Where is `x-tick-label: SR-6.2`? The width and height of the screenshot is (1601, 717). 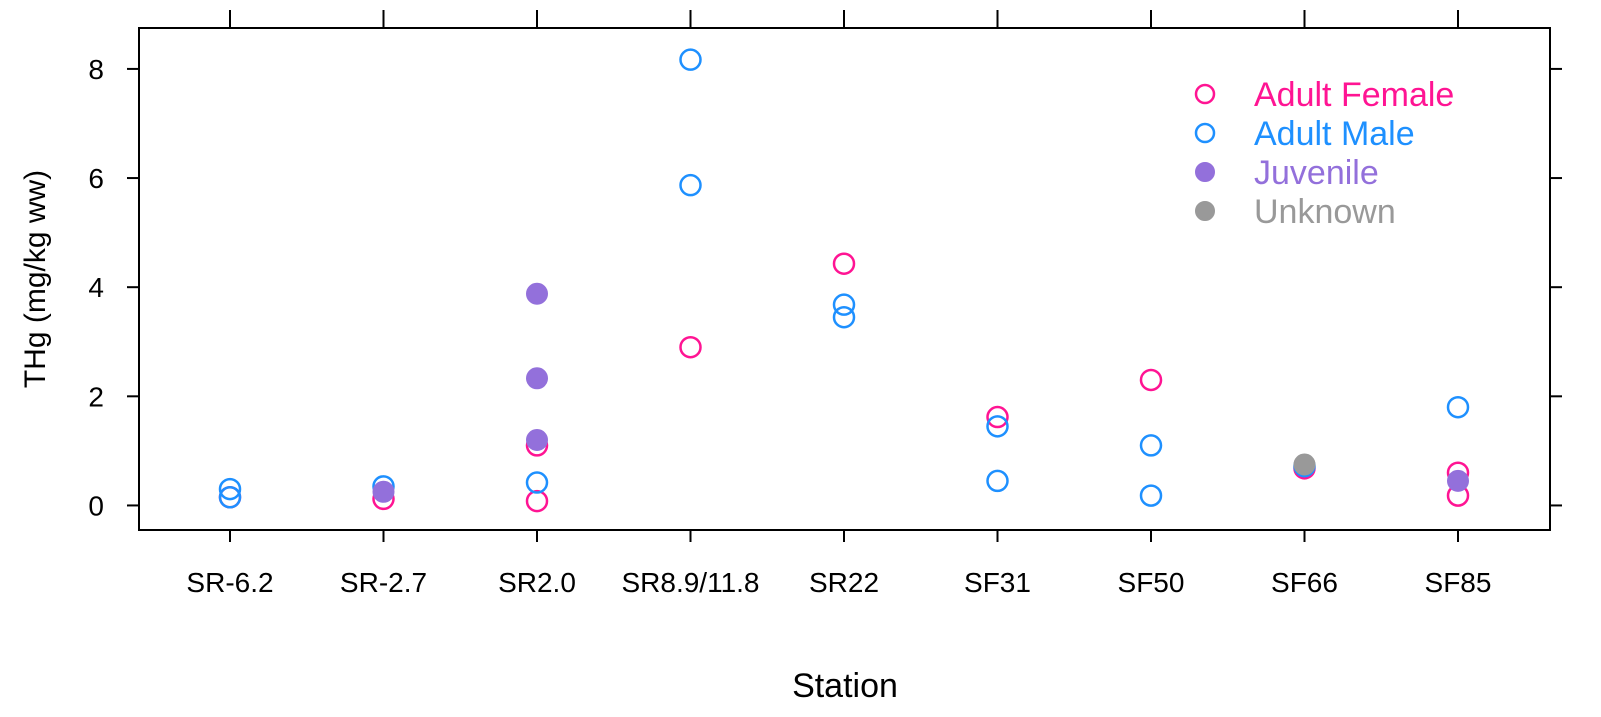
x-tick-label: SR-6.2 is located at coordinates (229, 582).